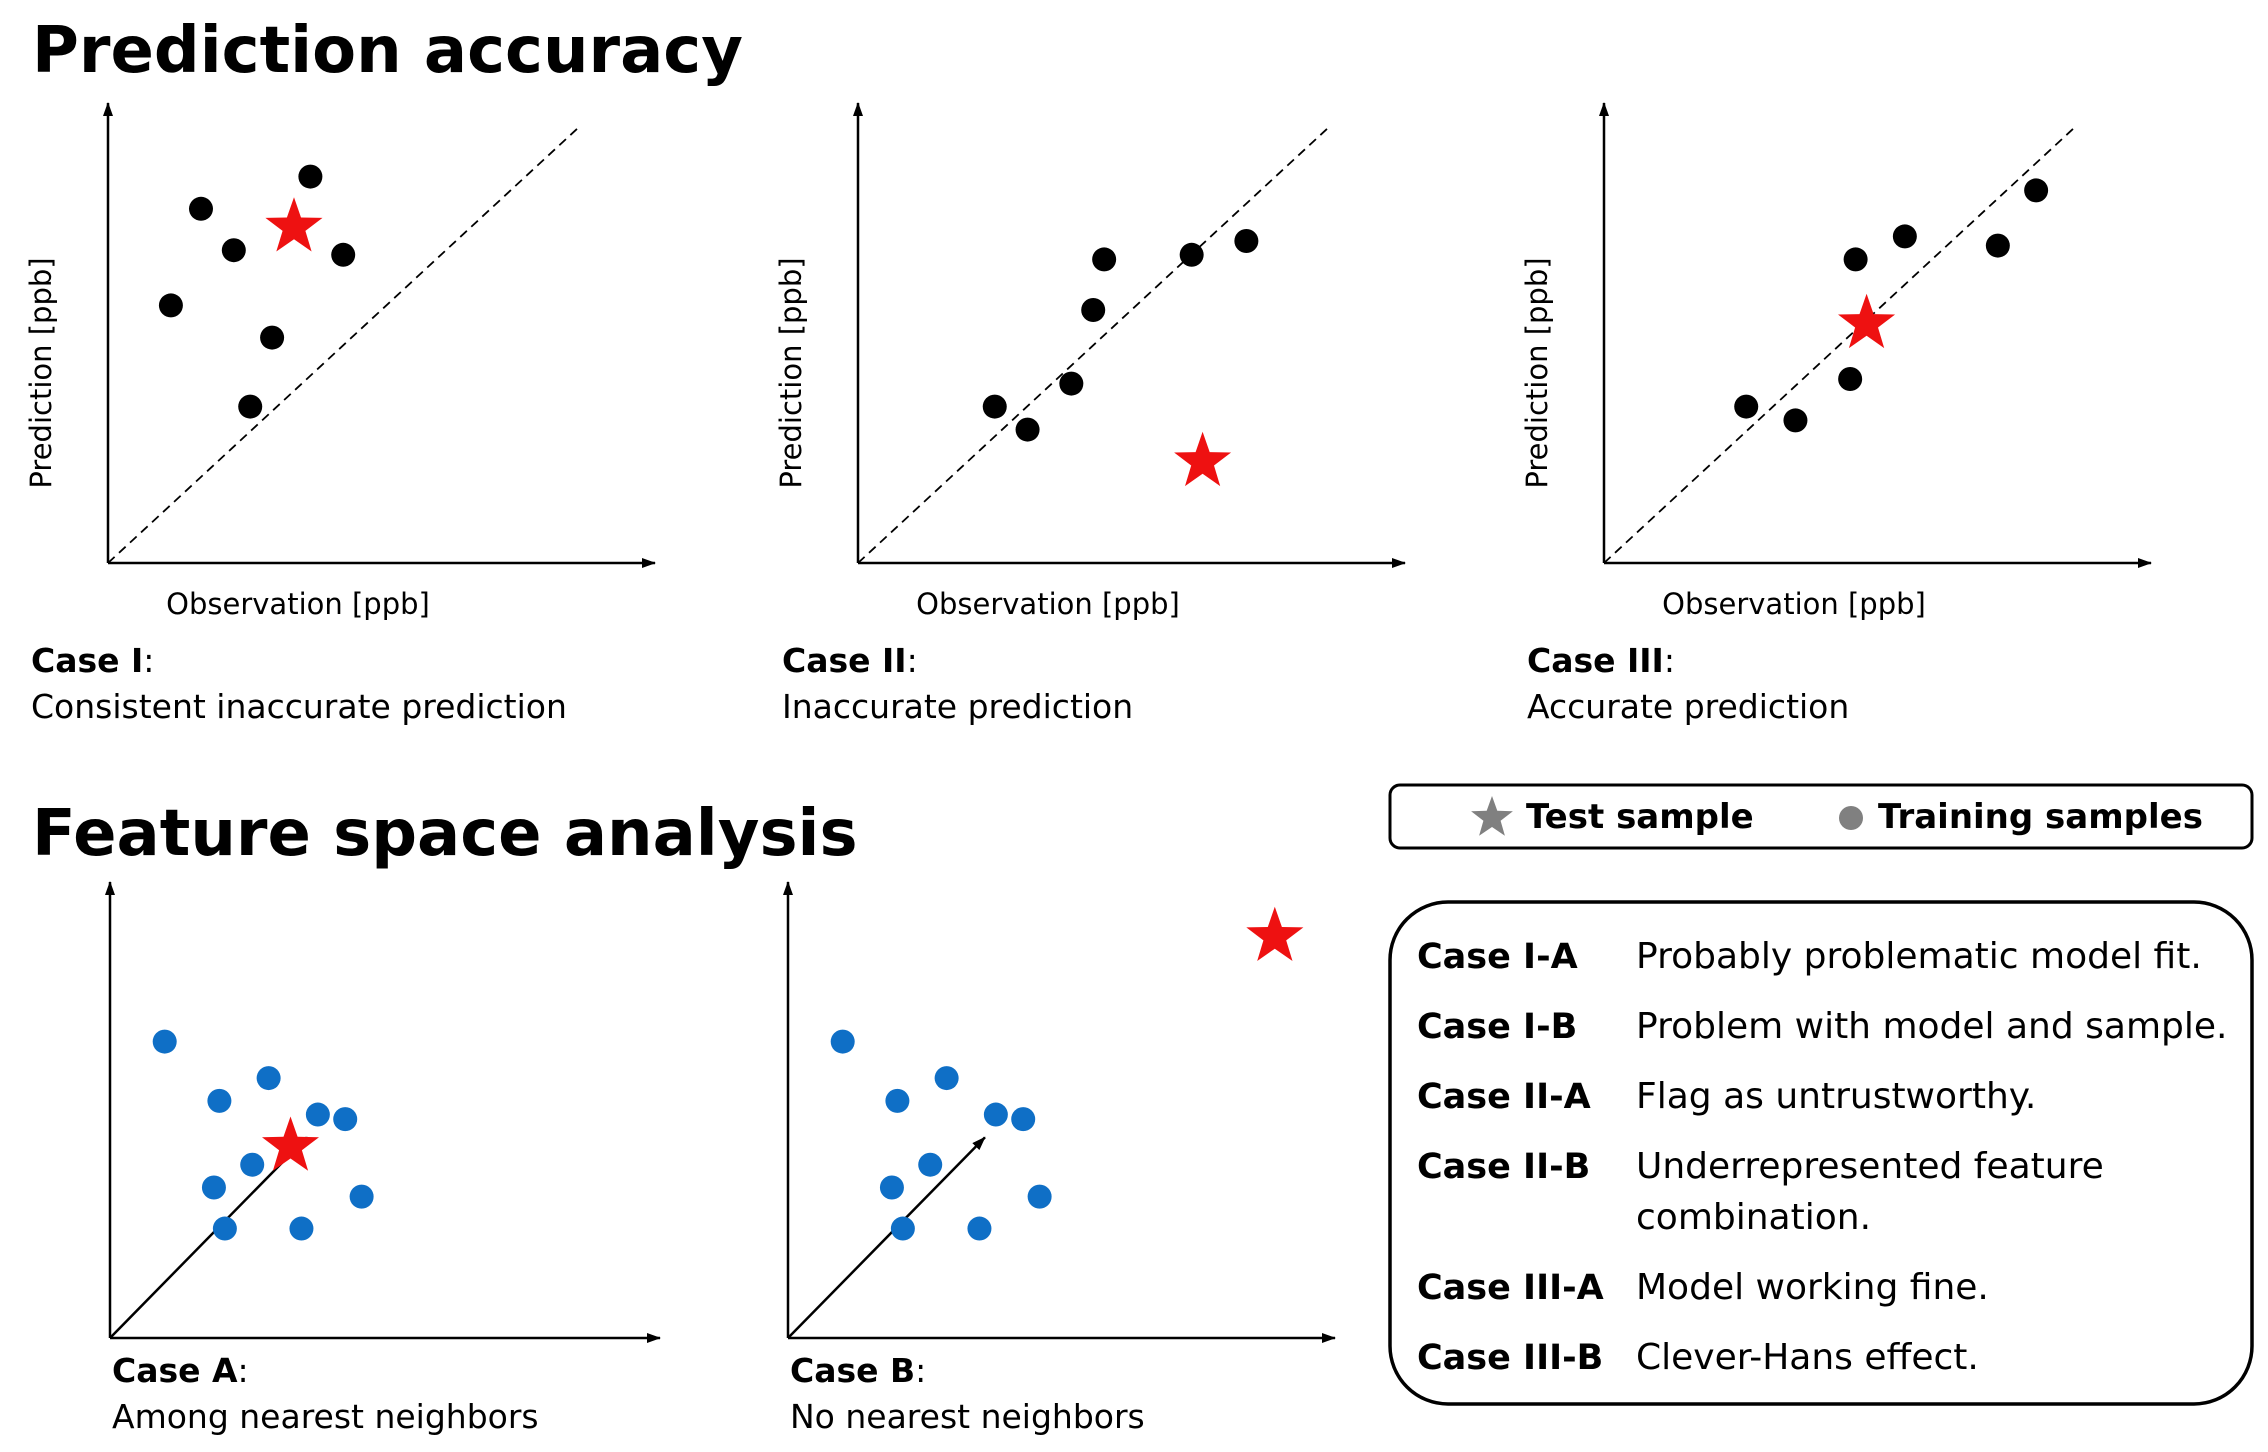 The image size is (2268, 1452). I want to click on legend-box, so click(1821, 816).